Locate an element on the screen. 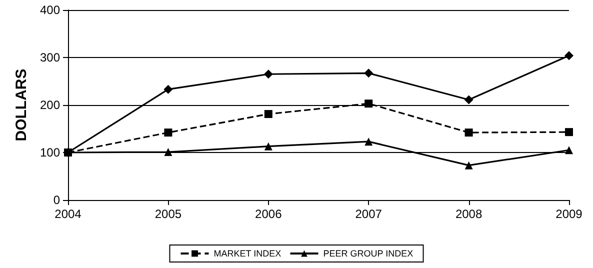  y-tick-label: 300 is located at coordinates (50, 57).